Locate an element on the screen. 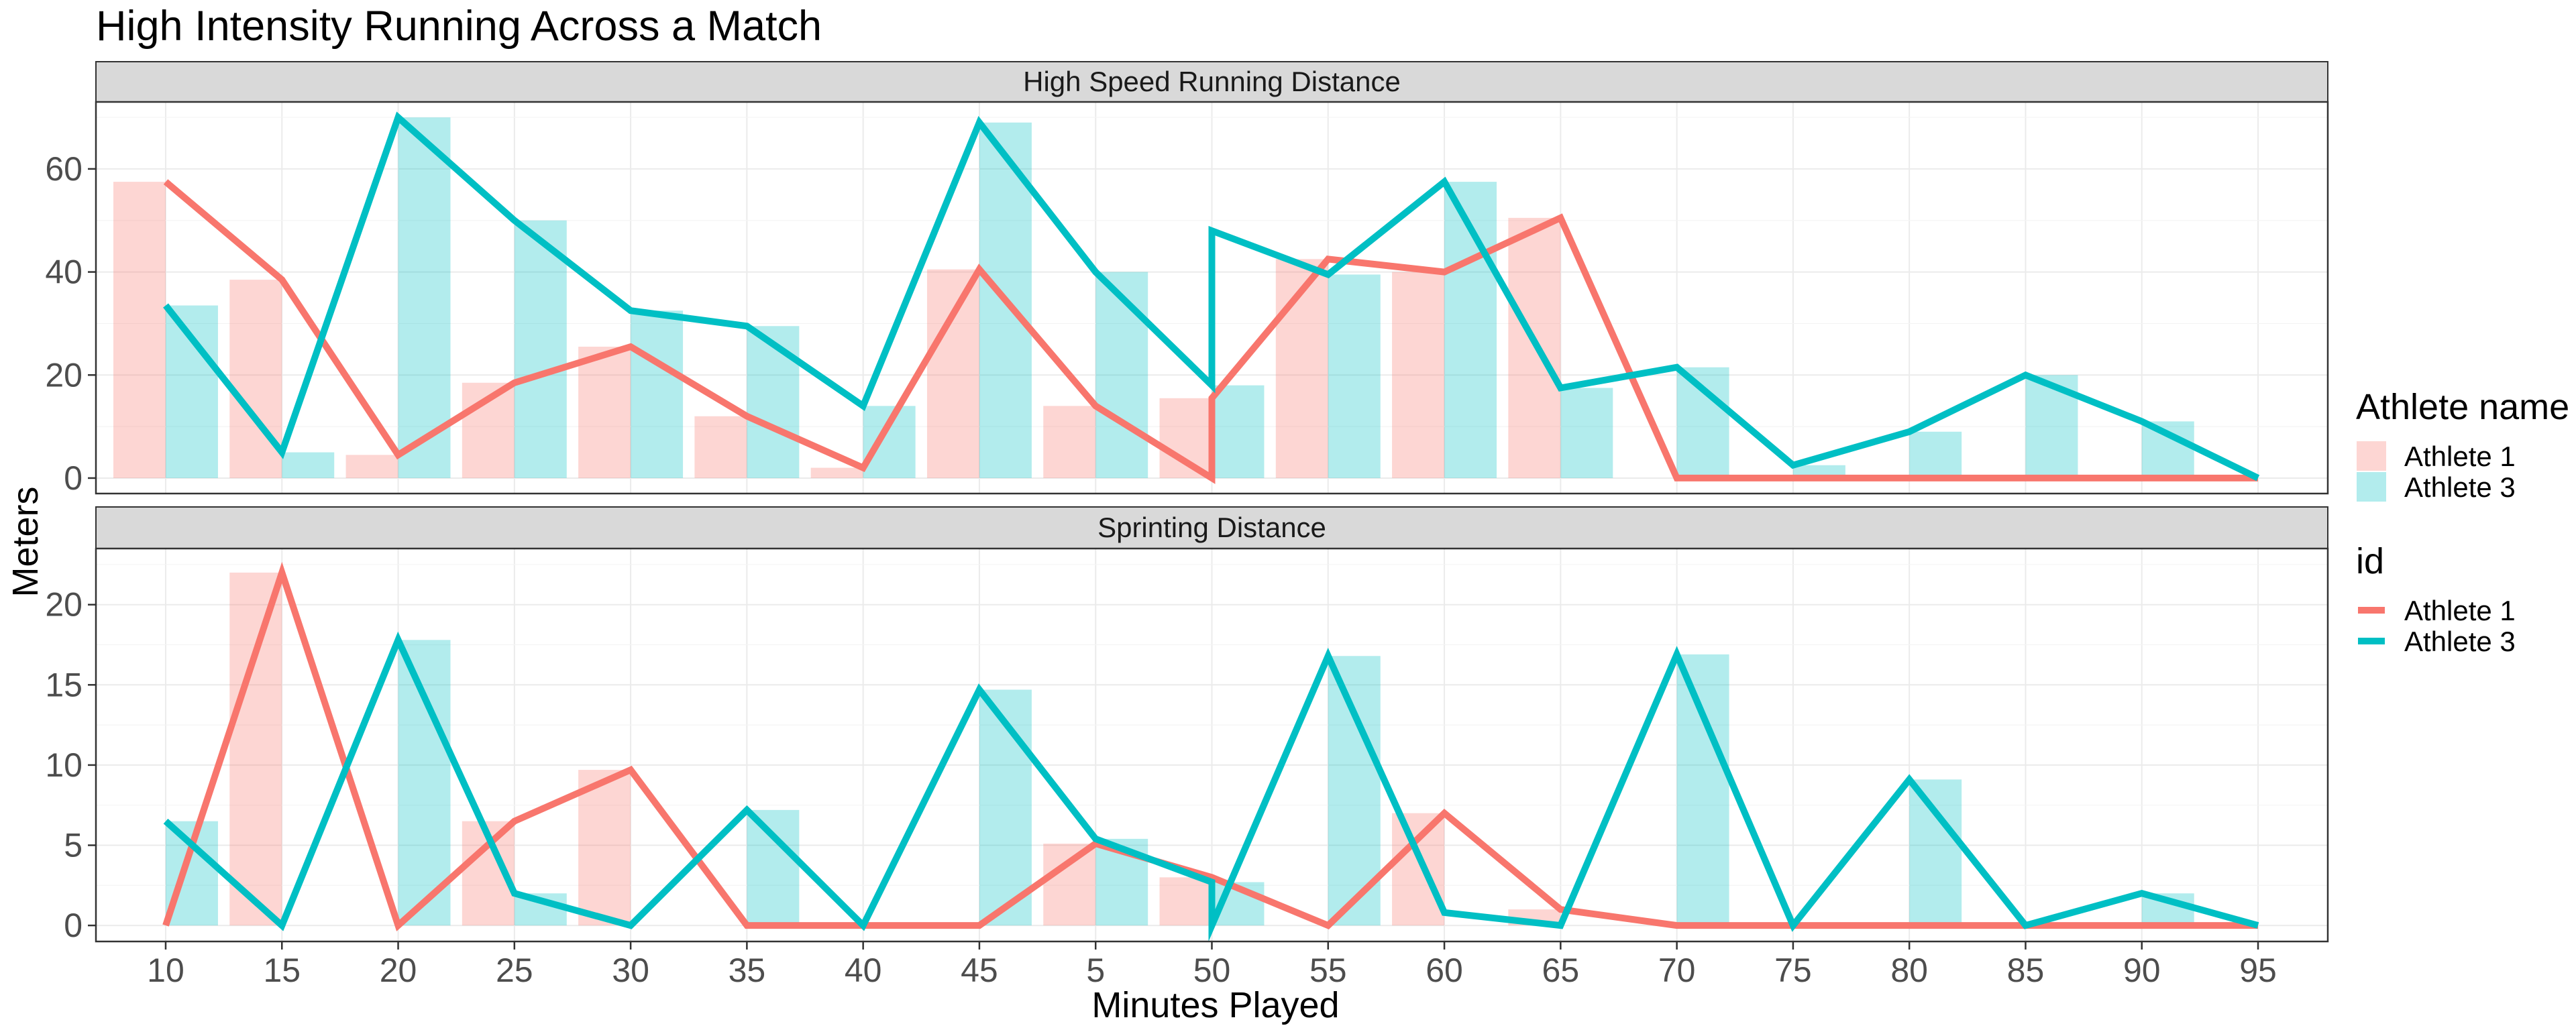  x-tick-label: 45 is located at coordinates (979, 970).